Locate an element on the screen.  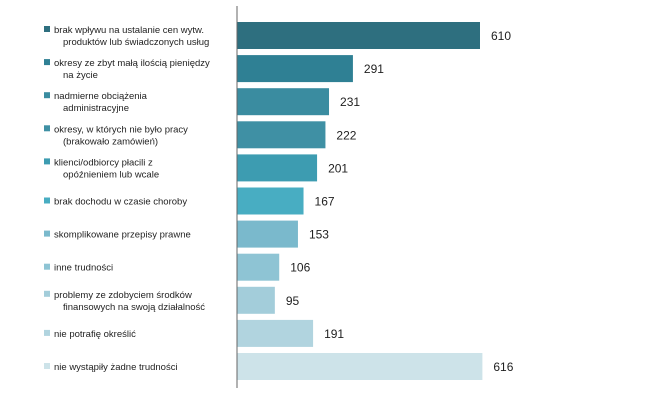
category-label: inne trudności is located at coordinates (83, 268).